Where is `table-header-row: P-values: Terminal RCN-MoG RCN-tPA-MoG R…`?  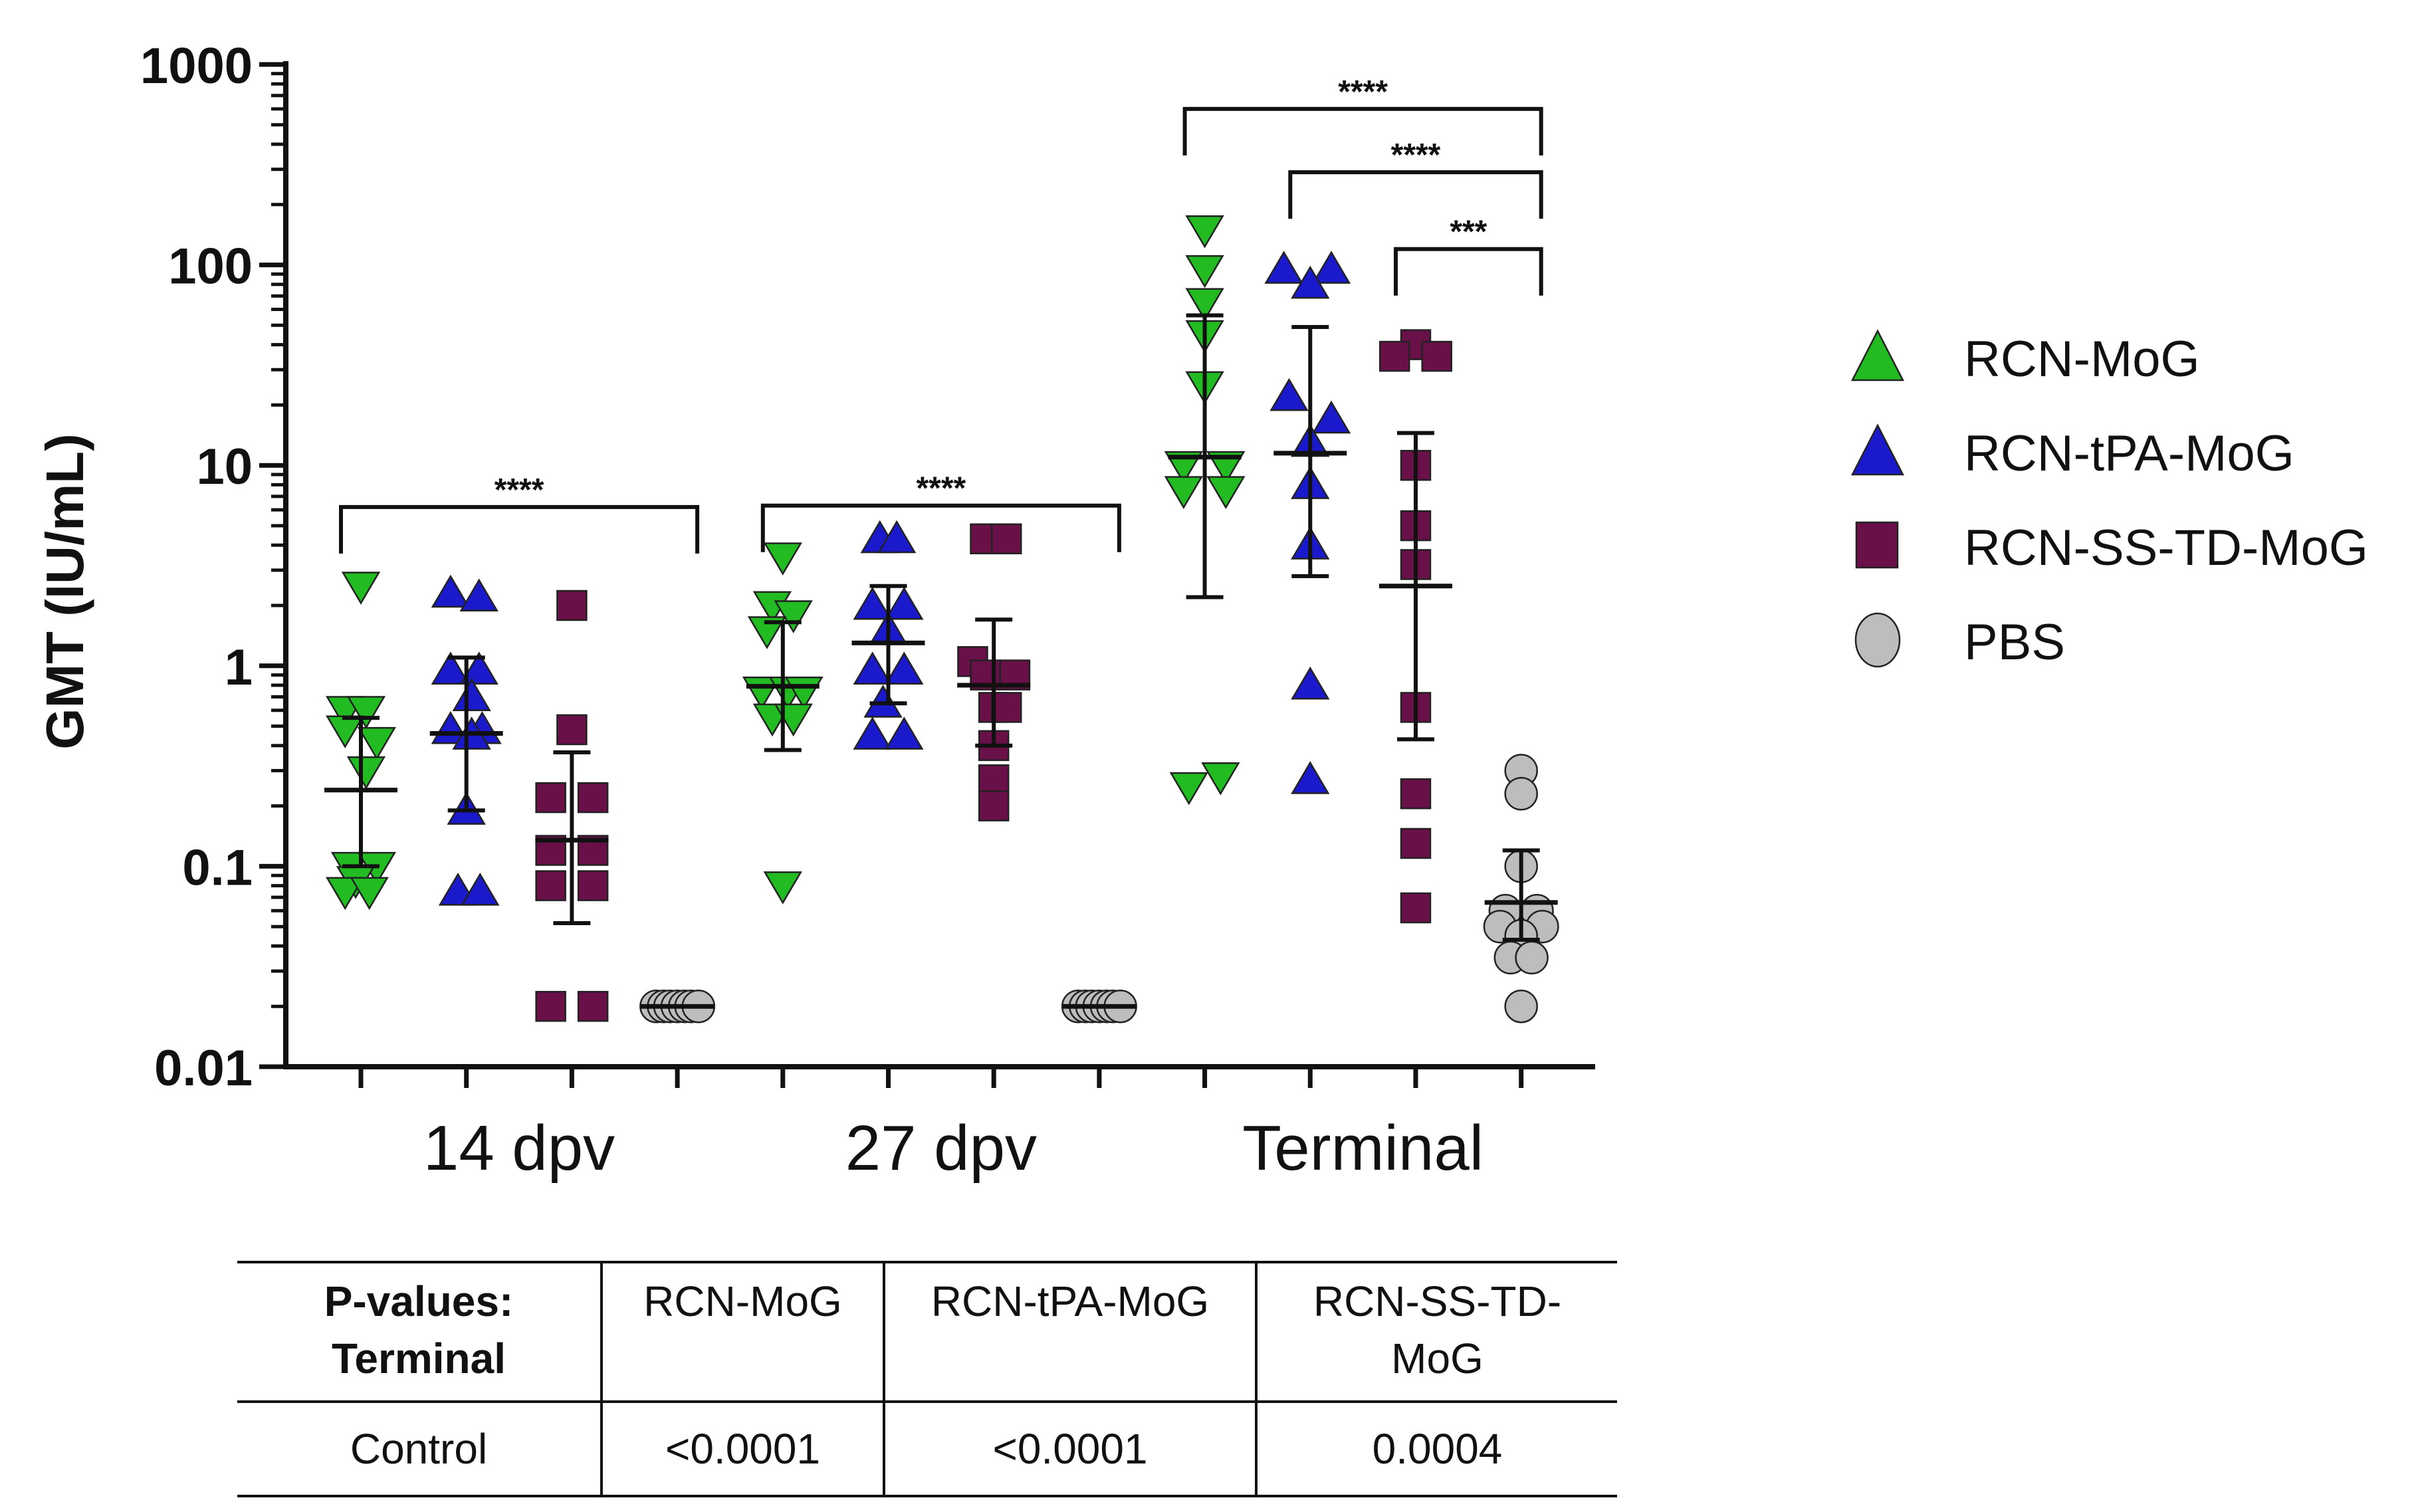
table-header-row: P-values: Terminal RCN-MoG RCN-tPA-MoG R… is located at coordinates (927, 1332).